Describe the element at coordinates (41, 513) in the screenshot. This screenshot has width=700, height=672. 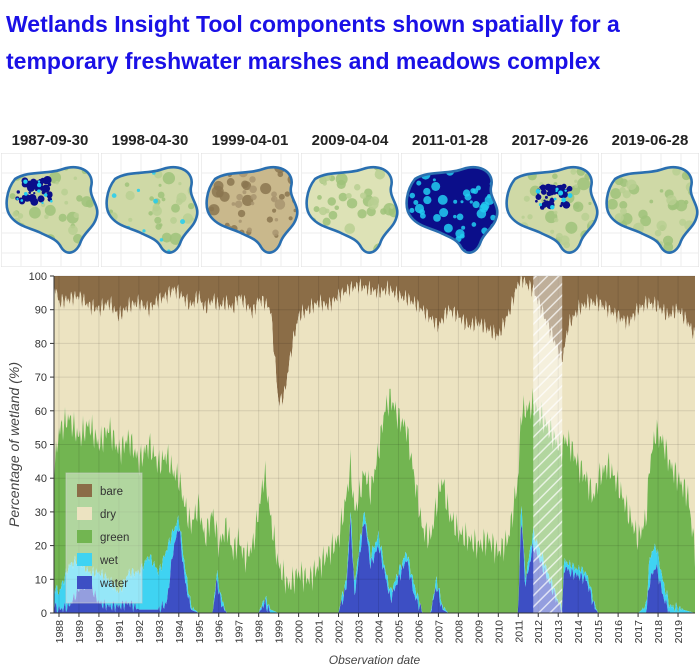
I see `y-tick-label: 30` at that location.